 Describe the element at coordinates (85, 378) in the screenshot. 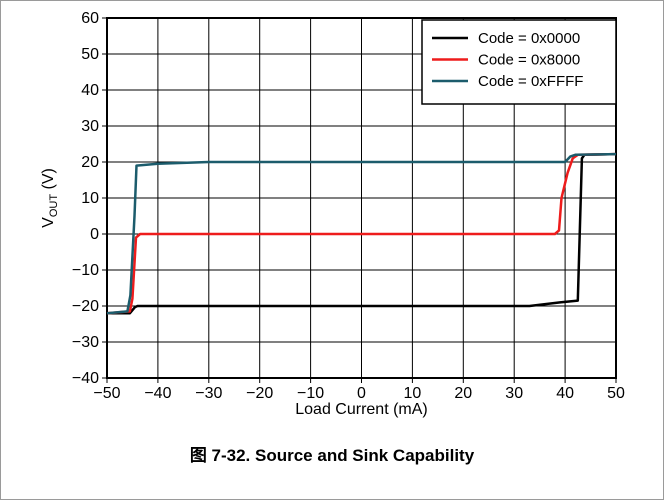

I see `y-tick-label: −40` at that location.